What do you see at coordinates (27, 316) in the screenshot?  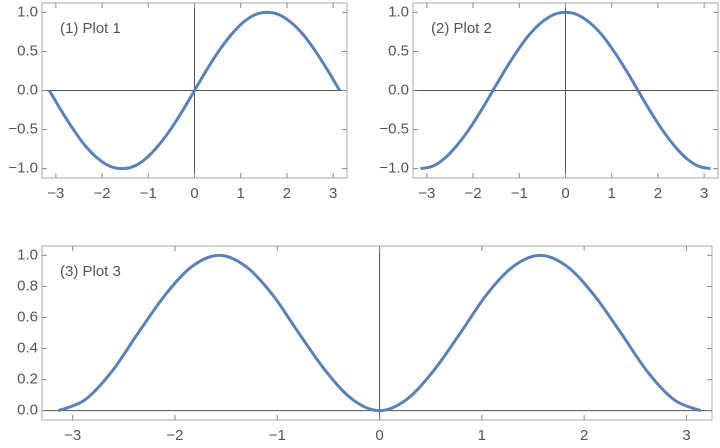 I see `y-tick-label: 0.6` at bounding box center [27, 316].